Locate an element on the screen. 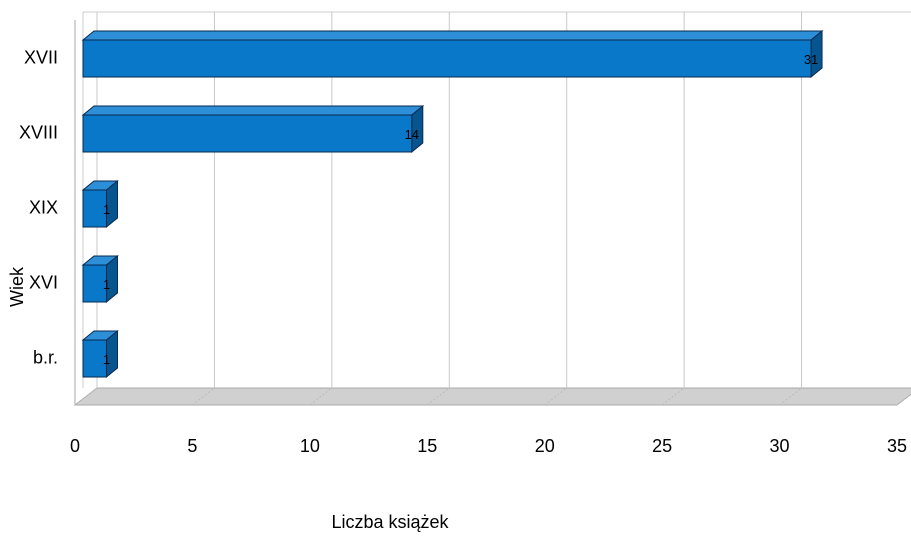 The width and height of the screenshot is (911, 542). data-label: 14 is located at coordinates (412, 134).